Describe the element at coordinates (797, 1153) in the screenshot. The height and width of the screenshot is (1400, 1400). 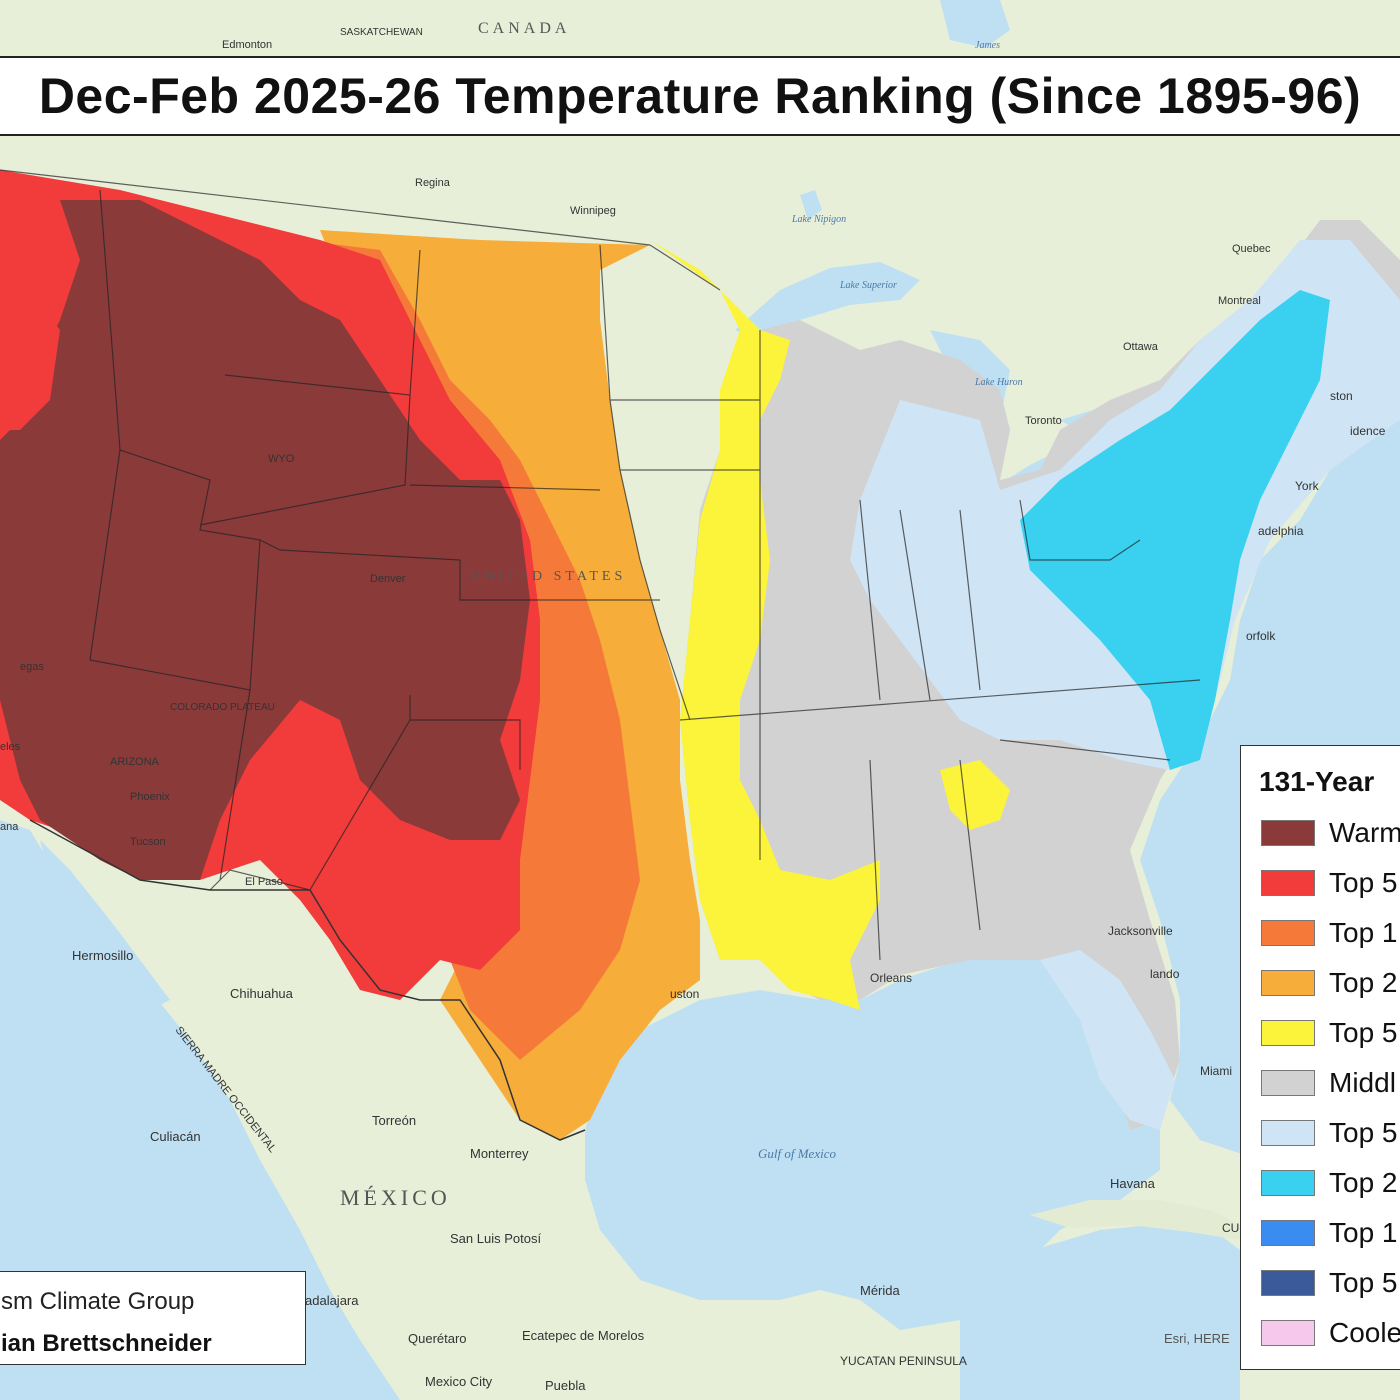
I see `label-gulf-of-mexico: Gulf of Mexico` at that location.